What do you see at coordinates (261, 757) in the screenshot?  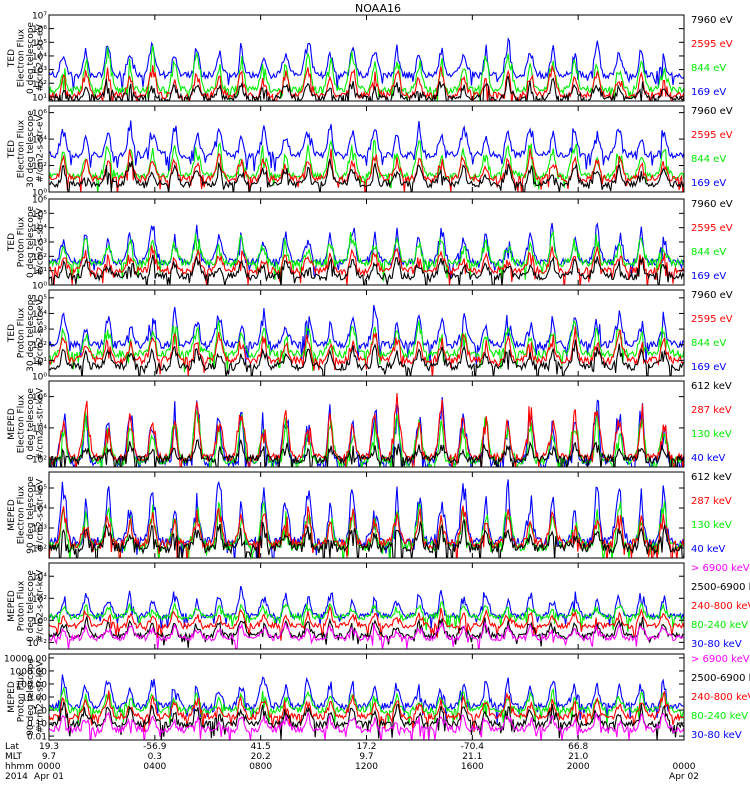 I see `x-tick-label: 20.2` at bounding box center [261, 757].